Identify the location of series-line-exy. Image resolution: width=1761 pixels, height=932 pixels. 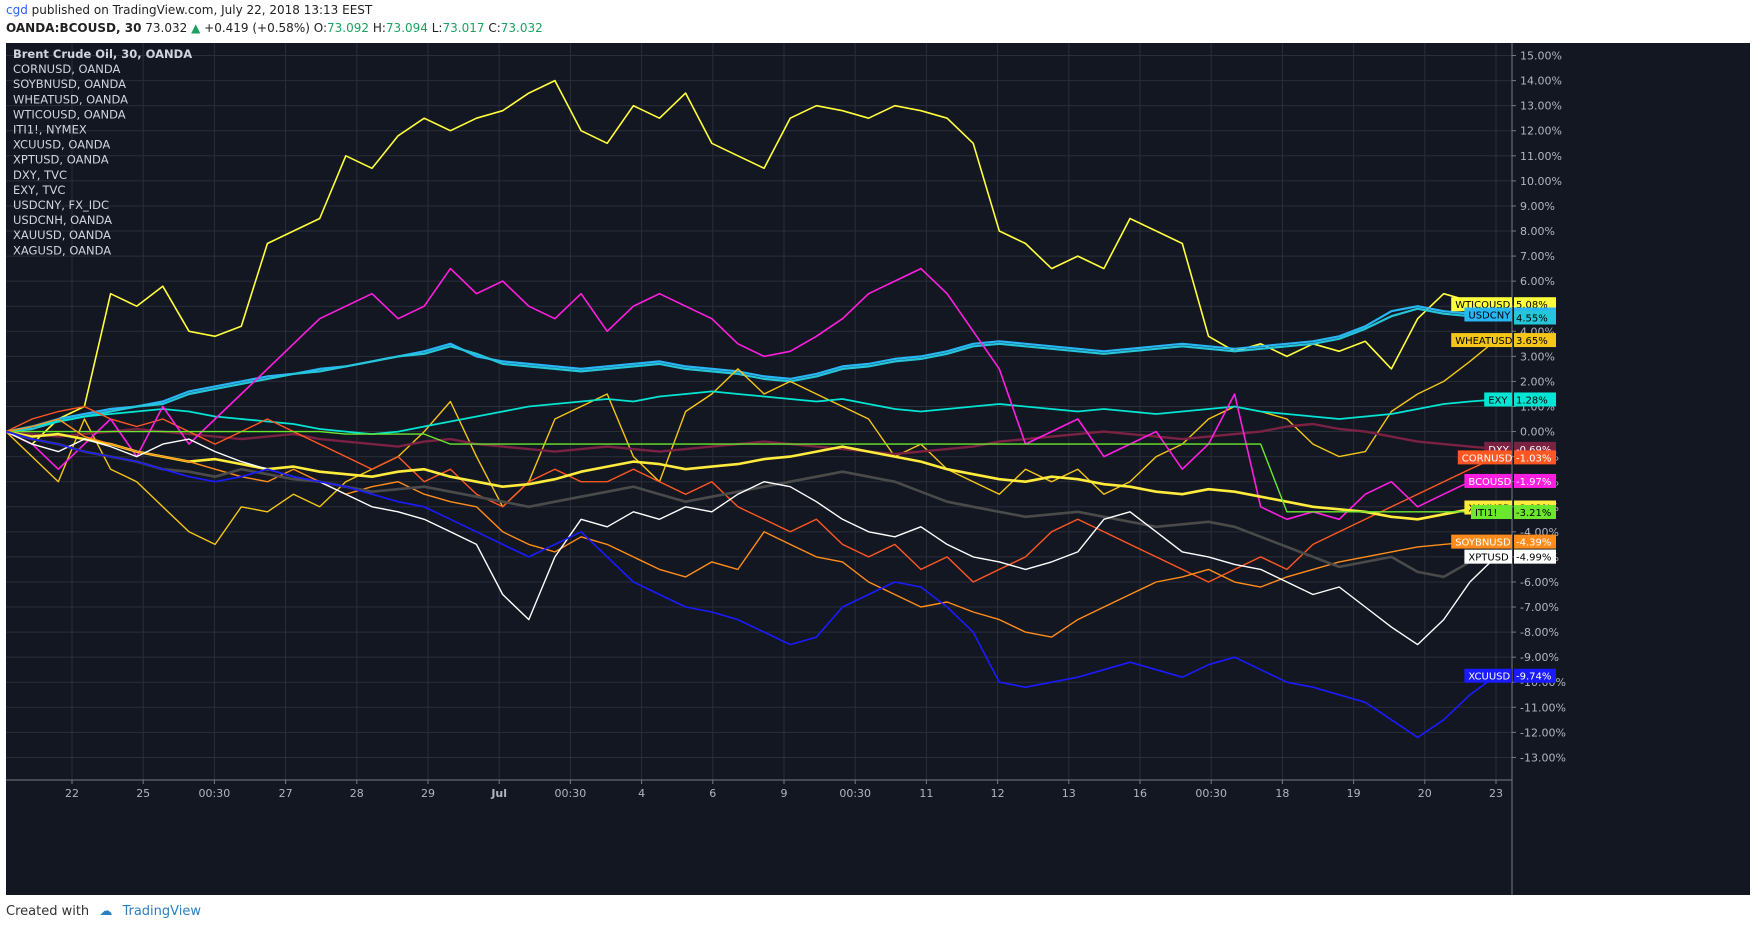
(751, 413).